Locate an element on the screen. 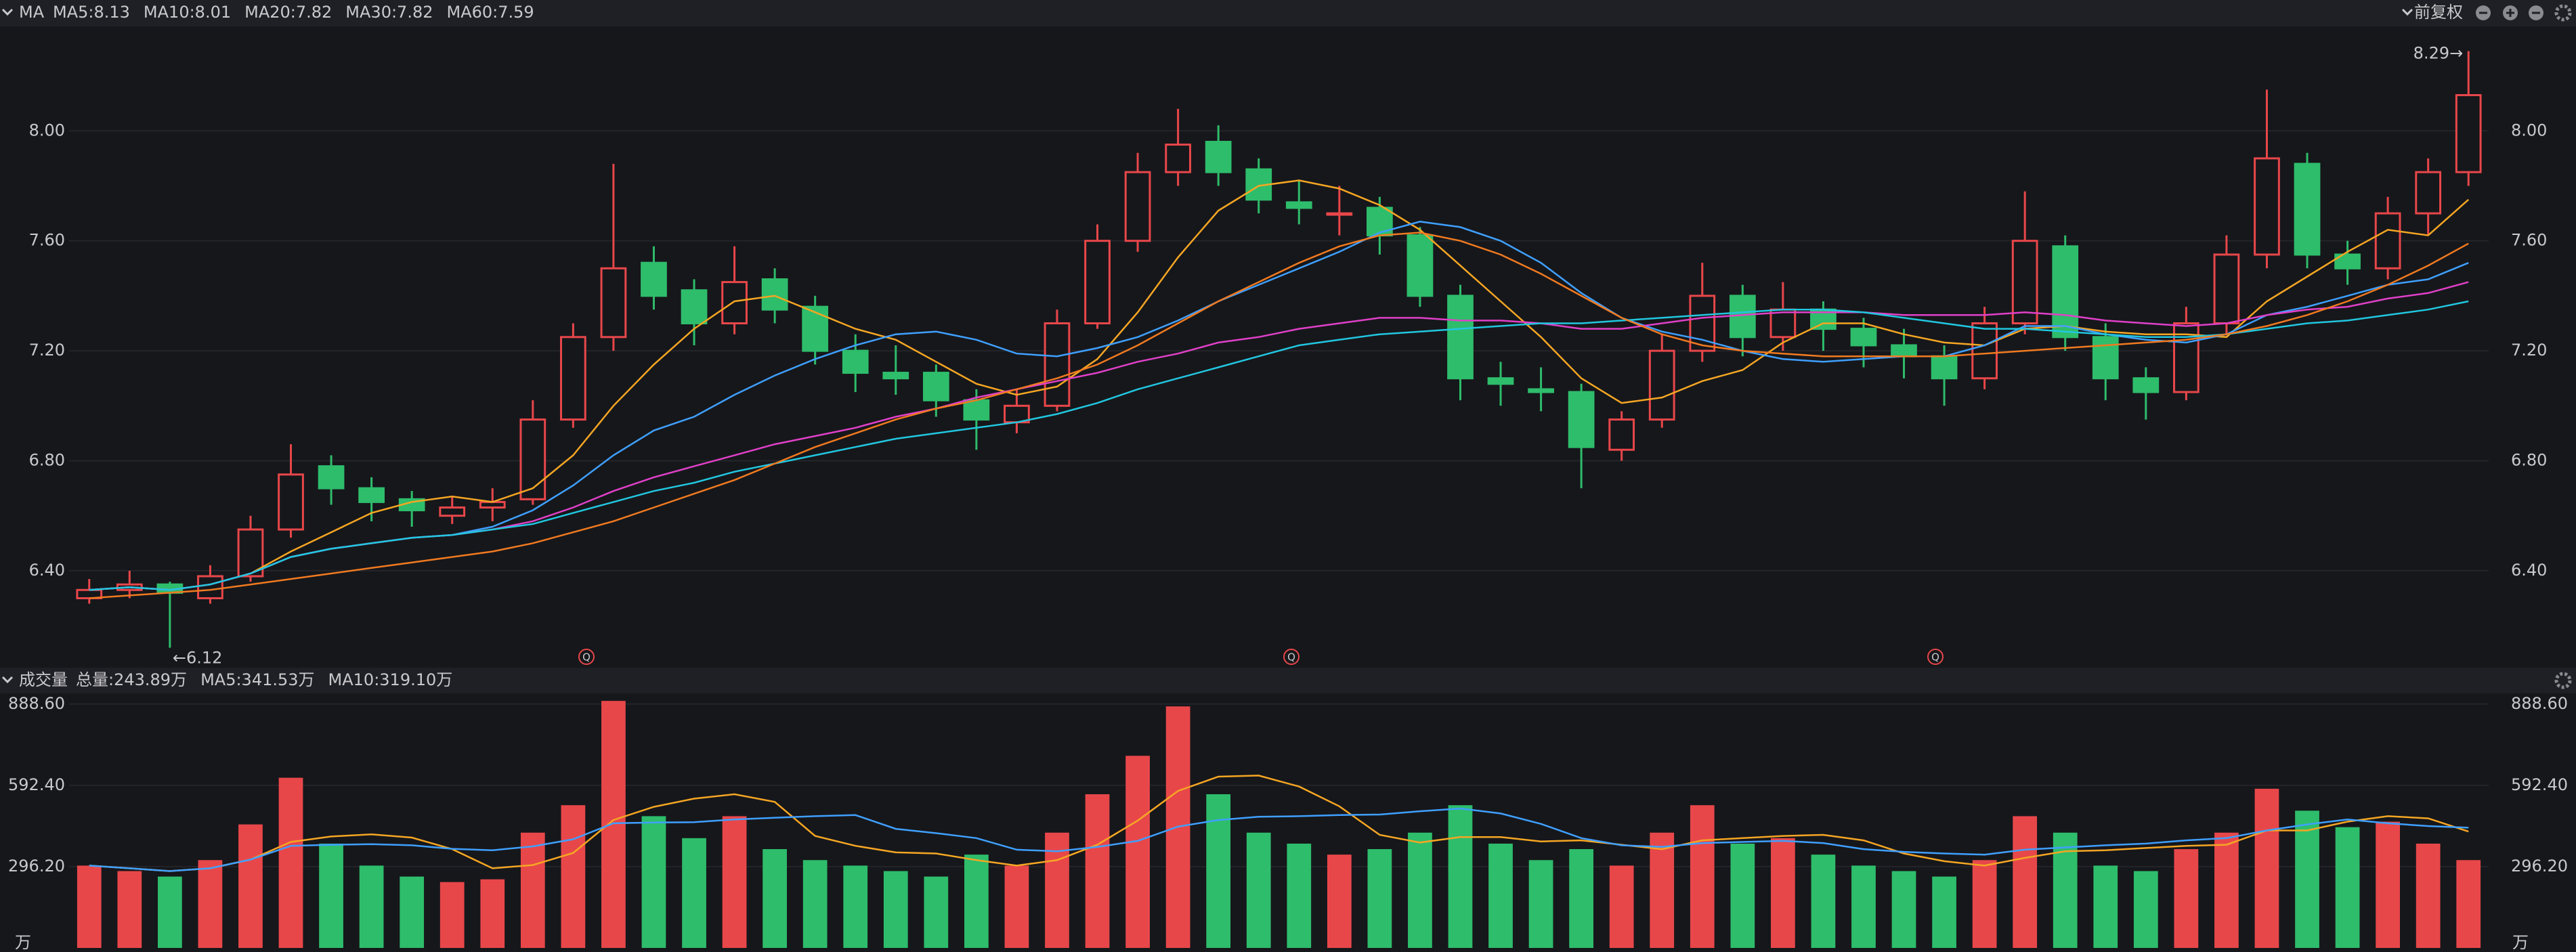  low-annotation: ←6.12 is located at coordinates (198, 659).